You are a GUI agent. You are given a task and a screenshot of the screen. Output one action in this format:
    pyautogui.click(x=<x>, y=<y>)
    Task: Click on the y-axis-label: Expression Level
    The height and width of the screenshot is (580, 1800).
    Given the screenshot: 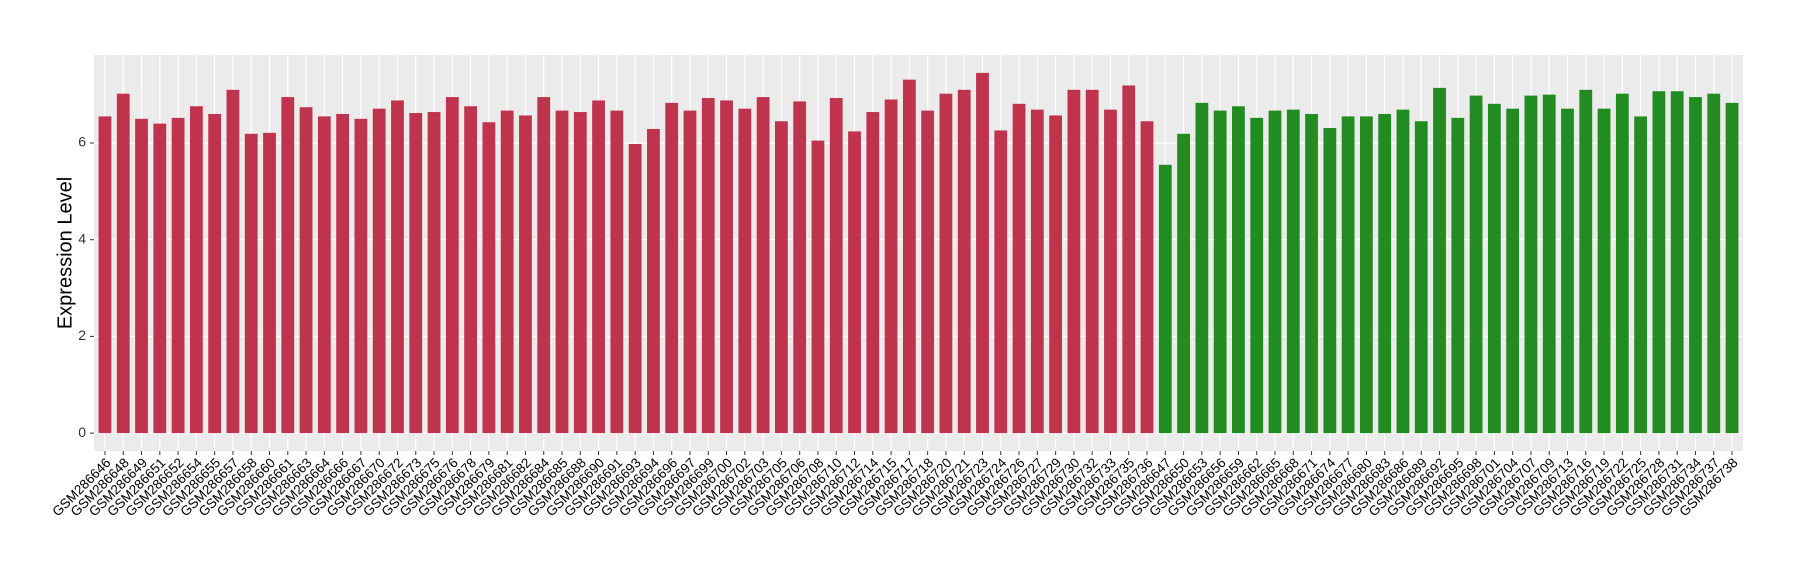 What is the action you would take?
    pyautogui.click(x=65, y=253)
    